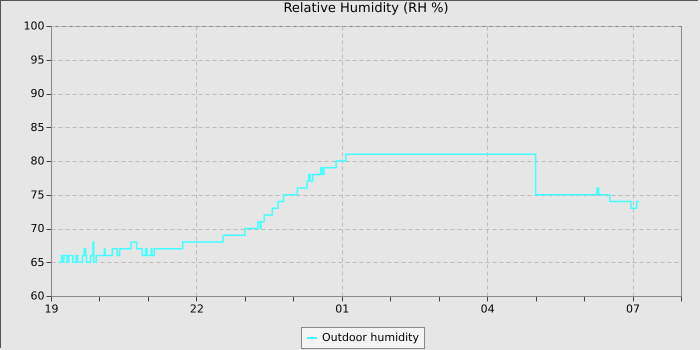 The image size is (700, 350). What do you see at coordinates (37, 59) in the screenshot?
I see `y-tick-label: 95` at bounding box center [37, 59].